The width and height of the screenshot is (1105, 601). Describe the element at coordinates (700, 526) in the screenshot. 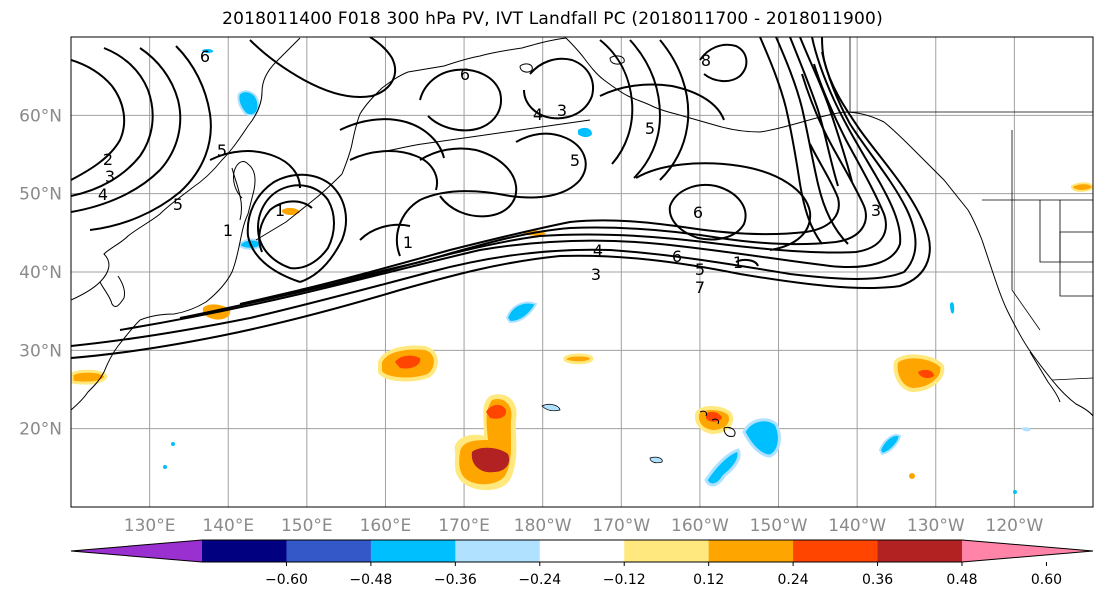

I see `lon-label-7: 160°W` at that location.